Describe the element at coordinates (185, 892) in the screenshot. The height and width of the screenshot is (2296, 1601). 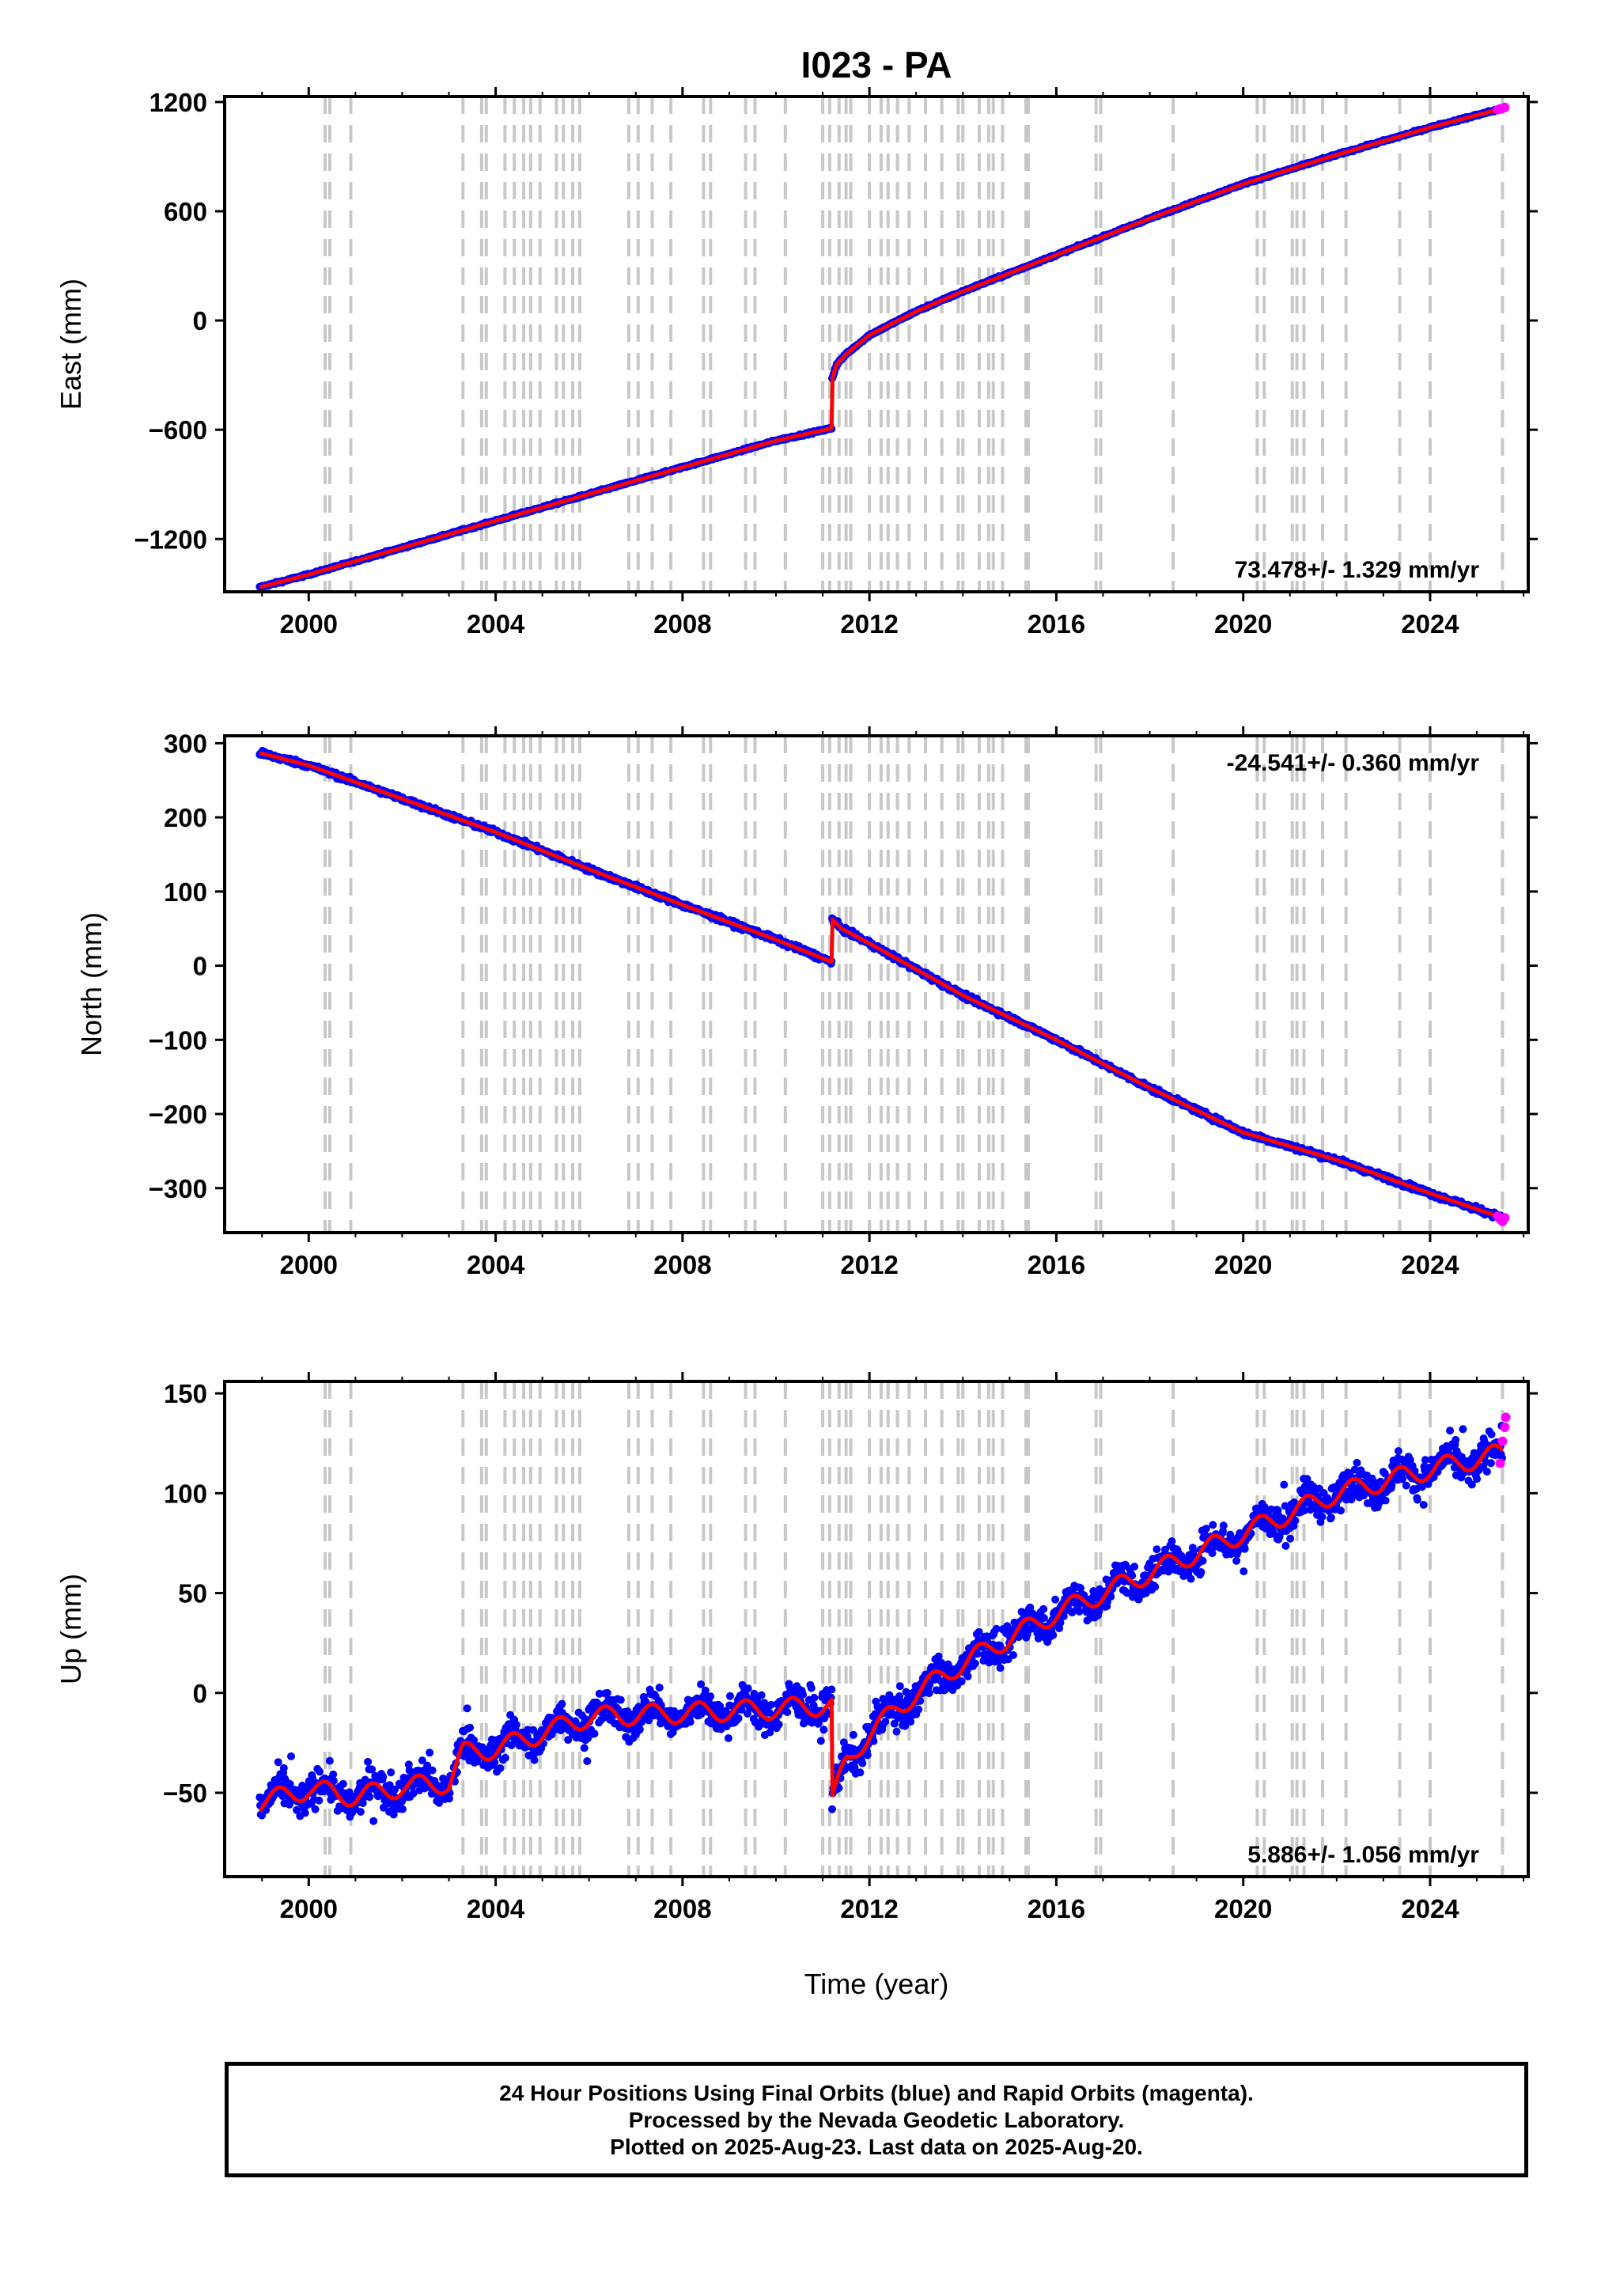
I see `y-tick-label: 100` at that location.